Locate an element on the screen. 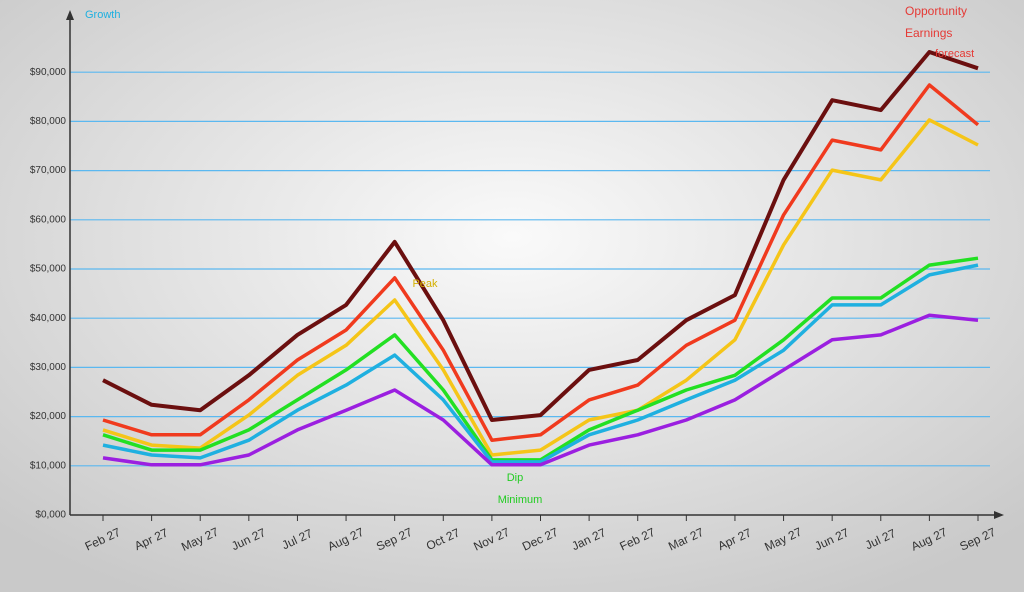 The width and height of the screenshot is (1024, 592). annotation: Earnings is located at coordinates (928, 33).